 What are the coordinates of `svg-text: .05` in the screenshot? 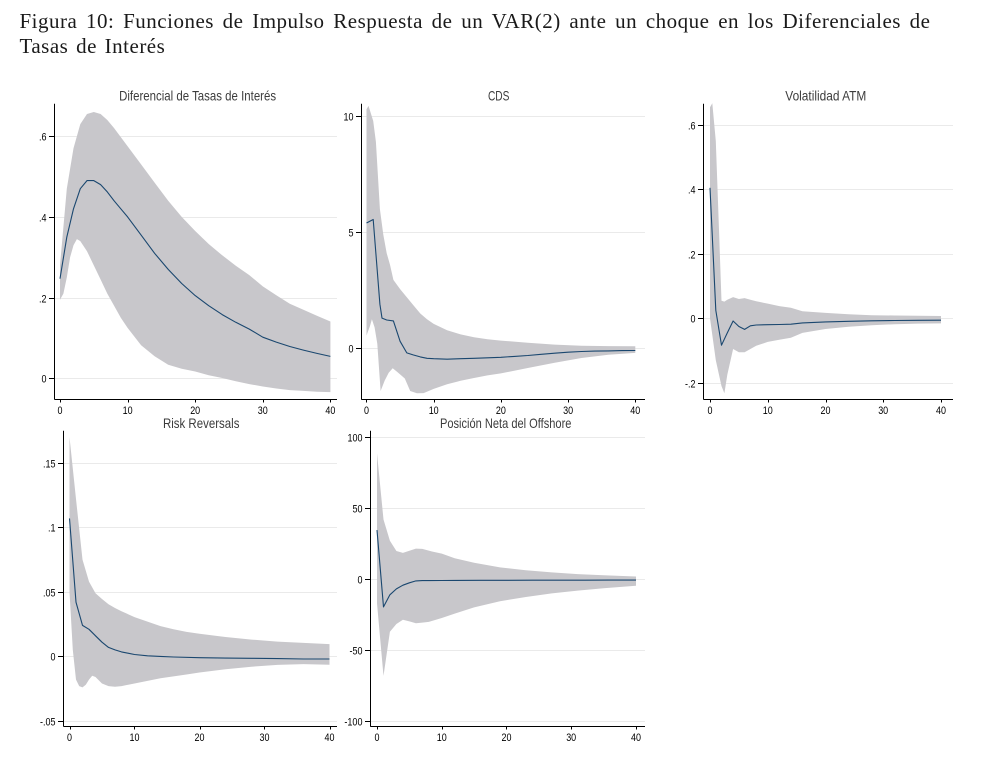 It's located at (49, 593).